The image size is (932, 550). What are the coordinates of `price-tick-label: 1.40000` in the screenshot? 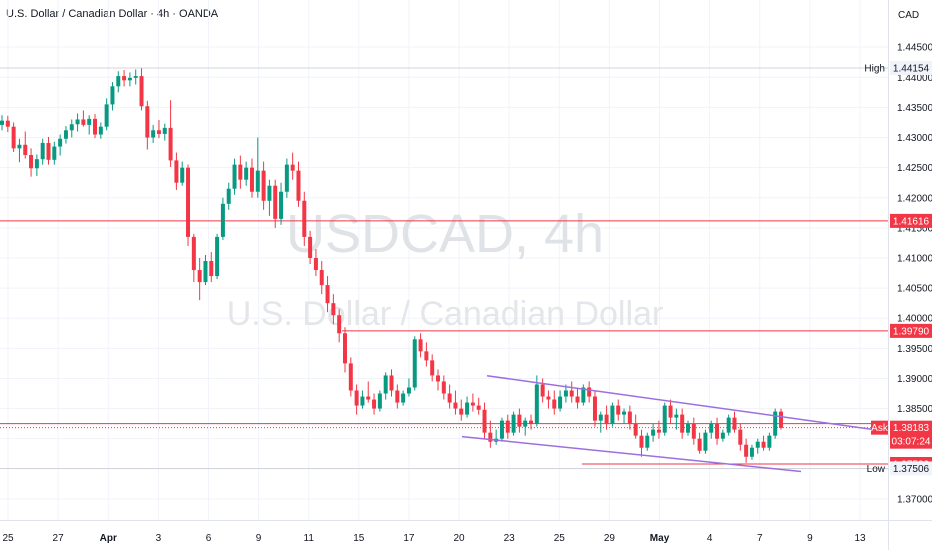 It's located at (914, 319).